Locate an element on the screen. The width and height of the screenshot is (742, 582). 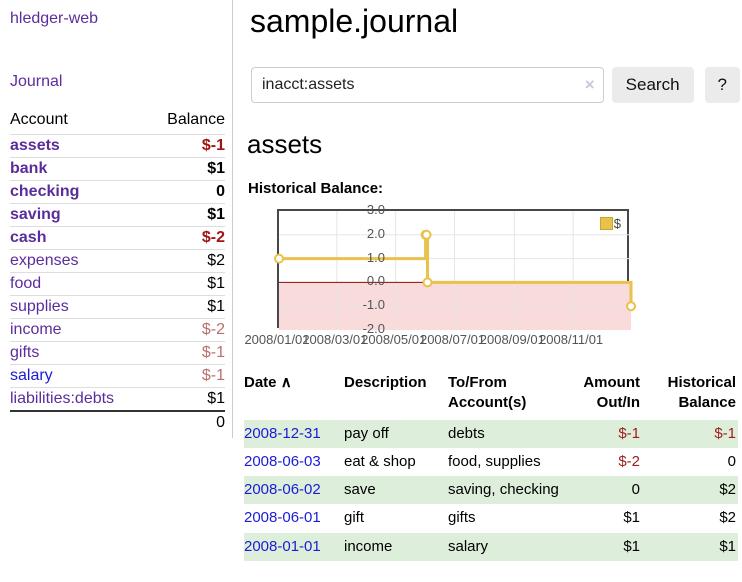
search-input is located at coordinates (427, 85).